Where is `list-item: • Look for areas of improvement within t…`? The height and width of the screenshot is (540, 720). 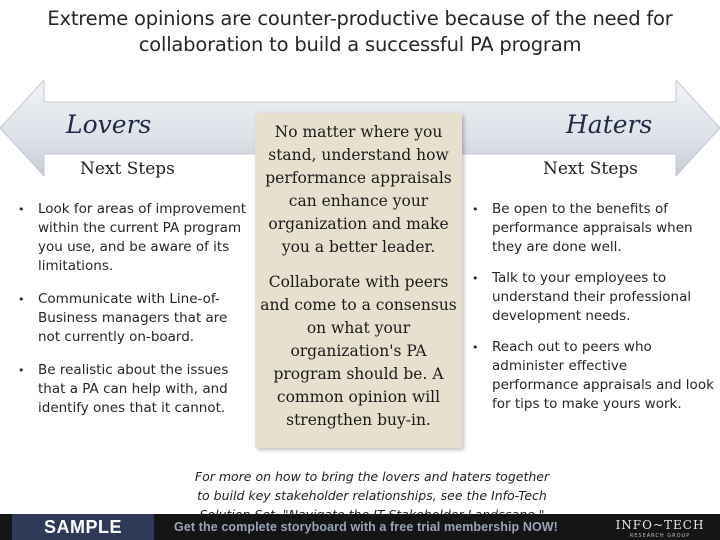 list-item: • Look for areas of improvement within t… is located at coordinates (134, 238).